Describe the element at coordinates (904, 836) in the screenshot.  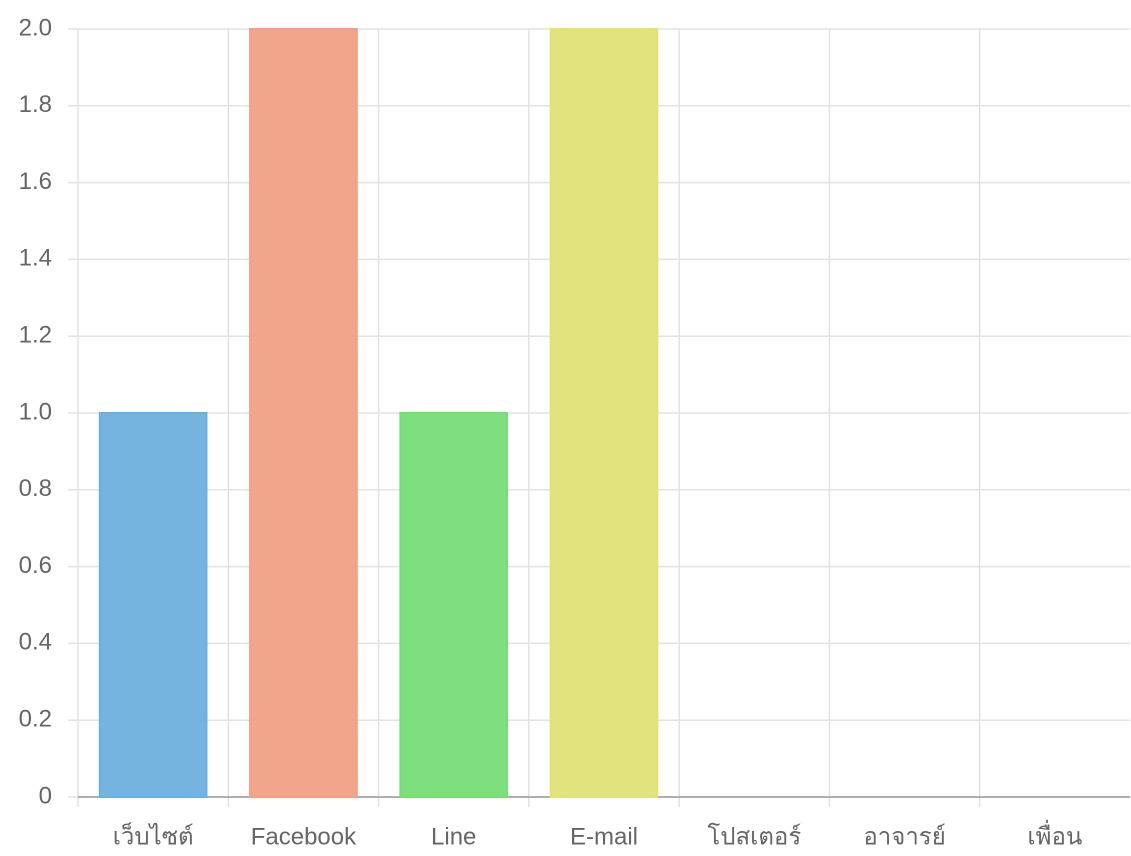
I see `x-tick-label: อาจารย์` at that location.